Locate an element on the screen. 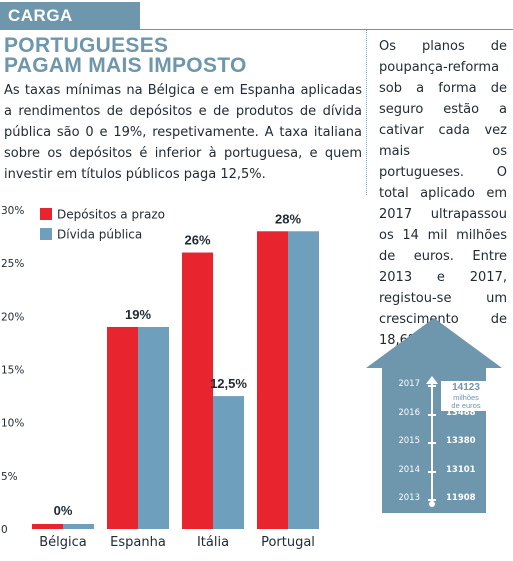  data-label: 28% is located at coordinates (288, 218).